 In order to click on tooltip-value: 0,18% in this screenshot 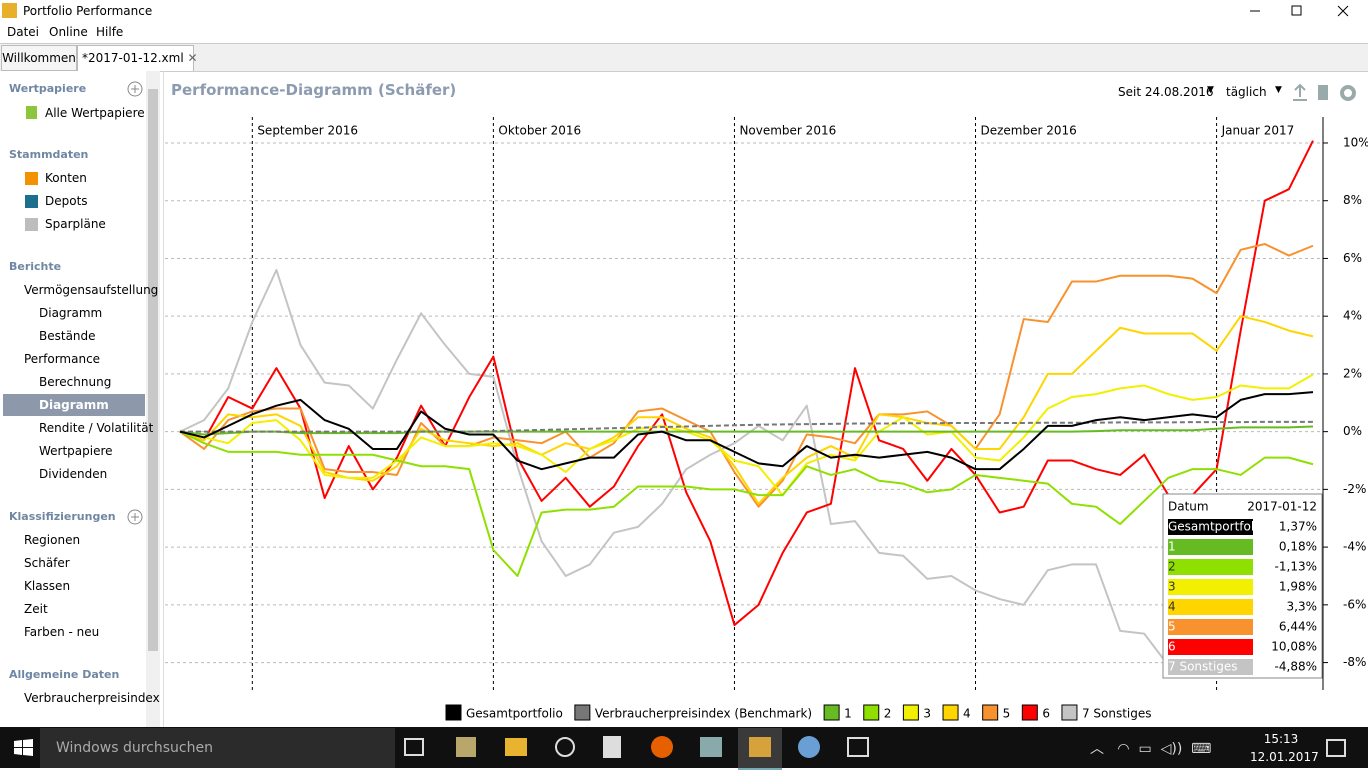, I will do `click(1298, 547)`.